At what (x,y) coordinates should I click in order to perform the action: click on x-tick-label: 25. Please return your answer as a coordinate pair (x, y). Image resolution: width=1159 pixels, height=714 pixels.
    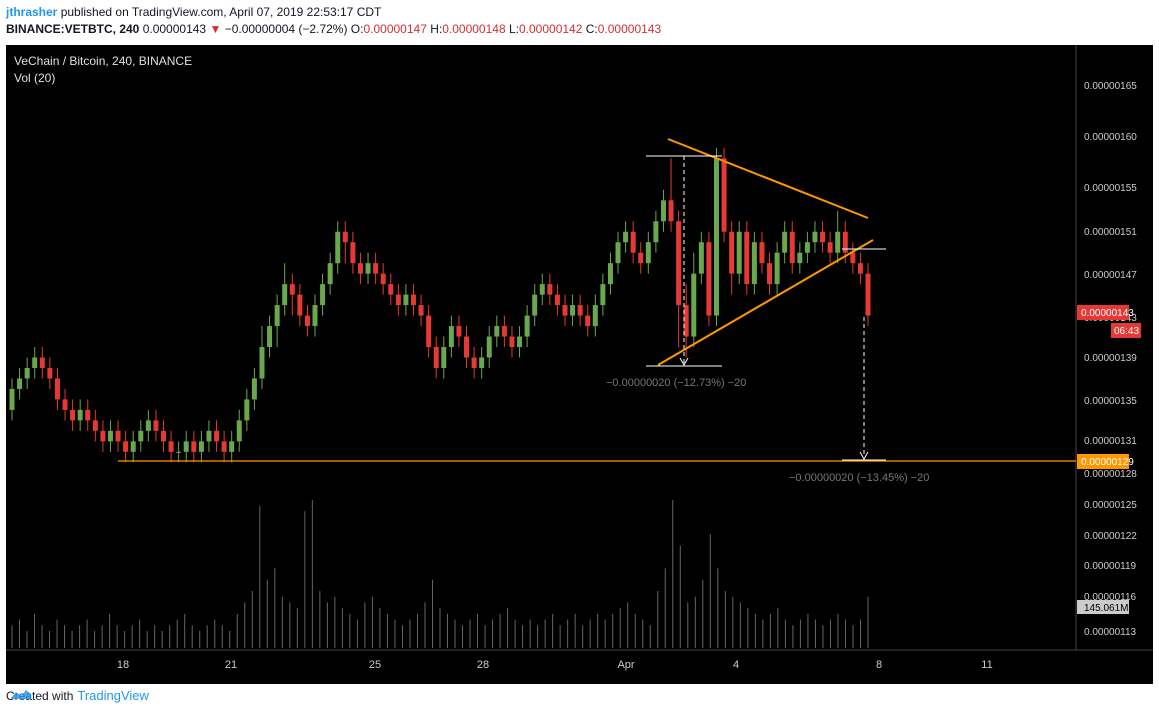
    Looking at the image, I should click on (375, 665).